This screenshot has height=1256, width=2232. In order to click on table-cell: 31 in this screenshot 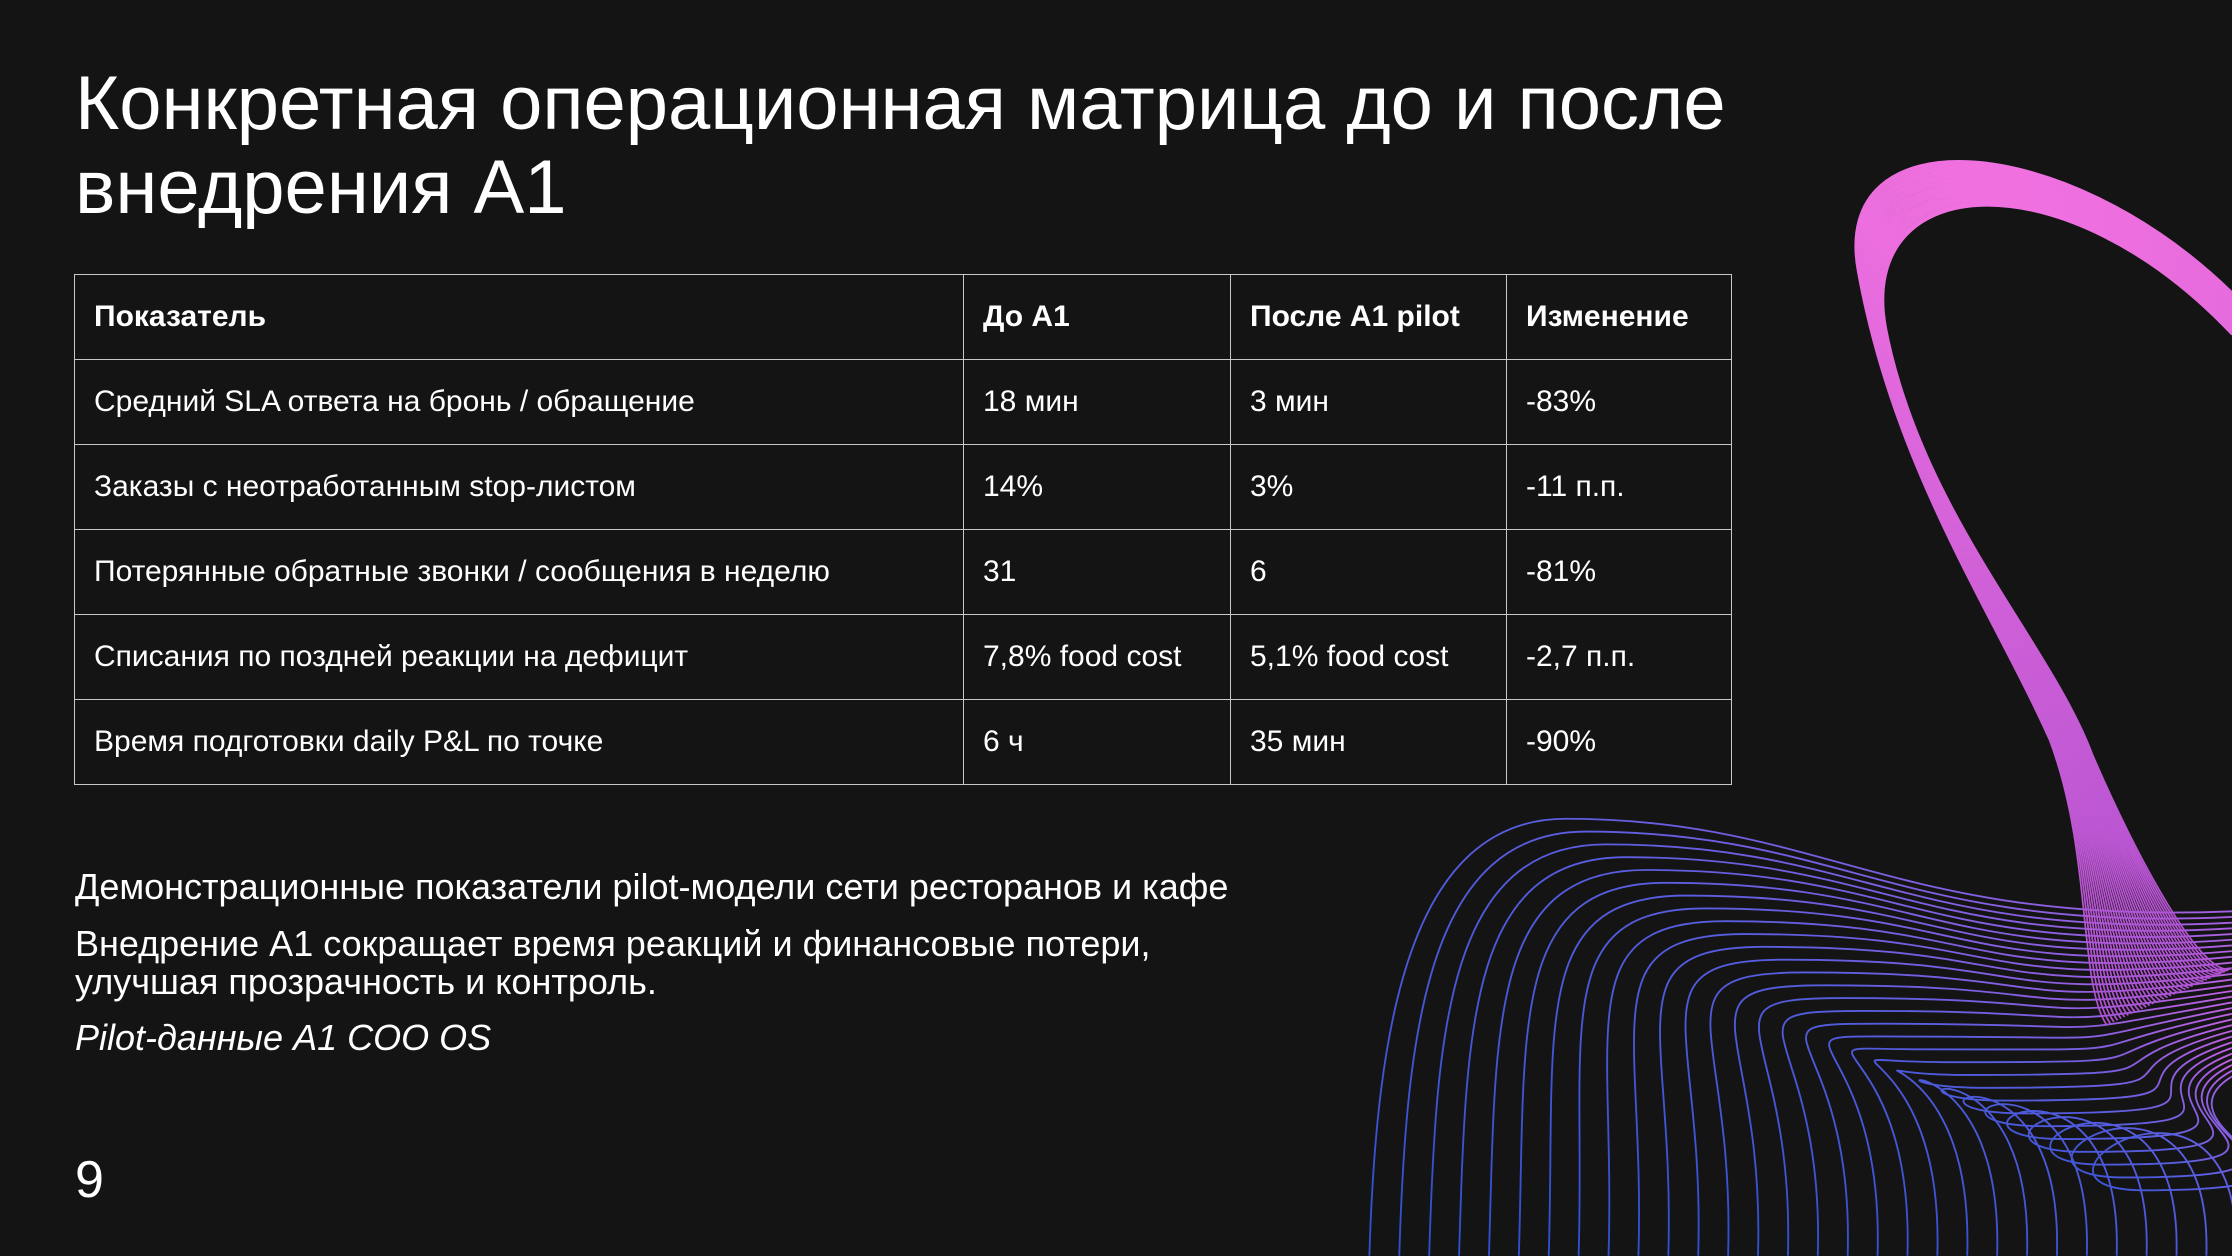, I will do `click(1097, 572)`.